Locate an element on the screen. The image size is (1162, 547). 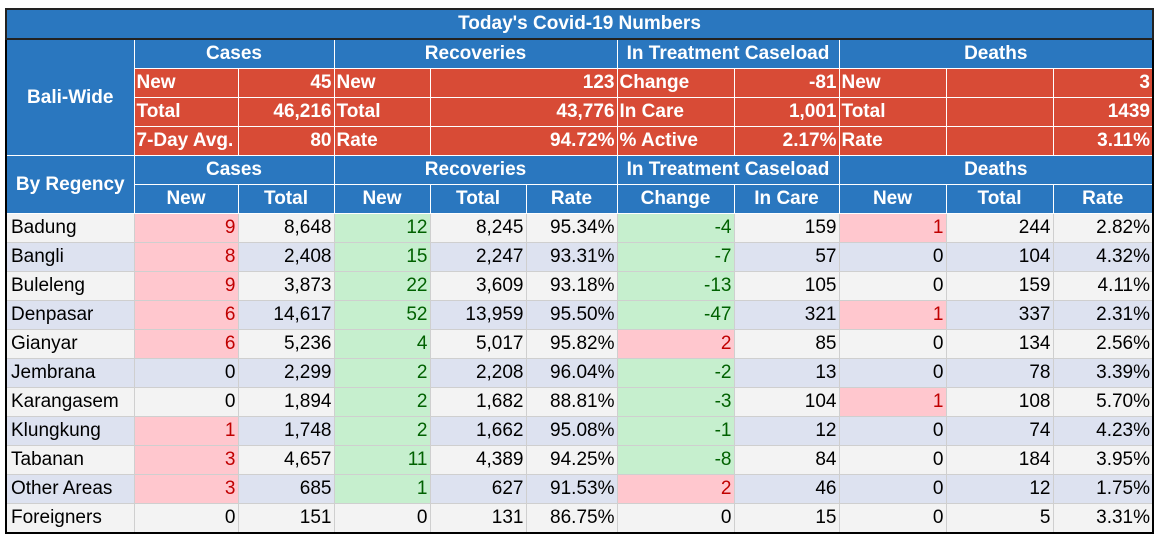
bali-deaths-value: 3.11% is located at coordinates (1103, 141).